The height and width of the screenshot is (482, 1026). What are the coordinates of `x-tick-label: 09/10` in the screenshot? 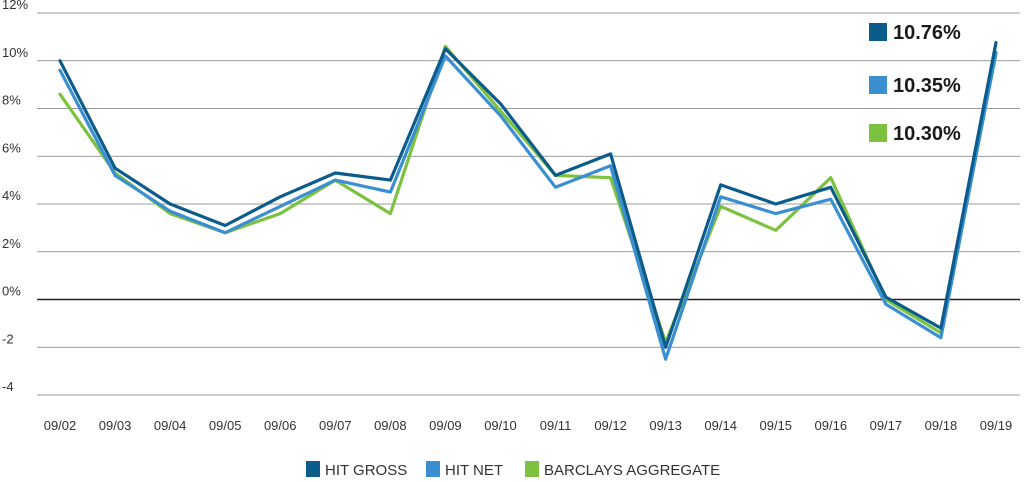 It's located at (500, 425).